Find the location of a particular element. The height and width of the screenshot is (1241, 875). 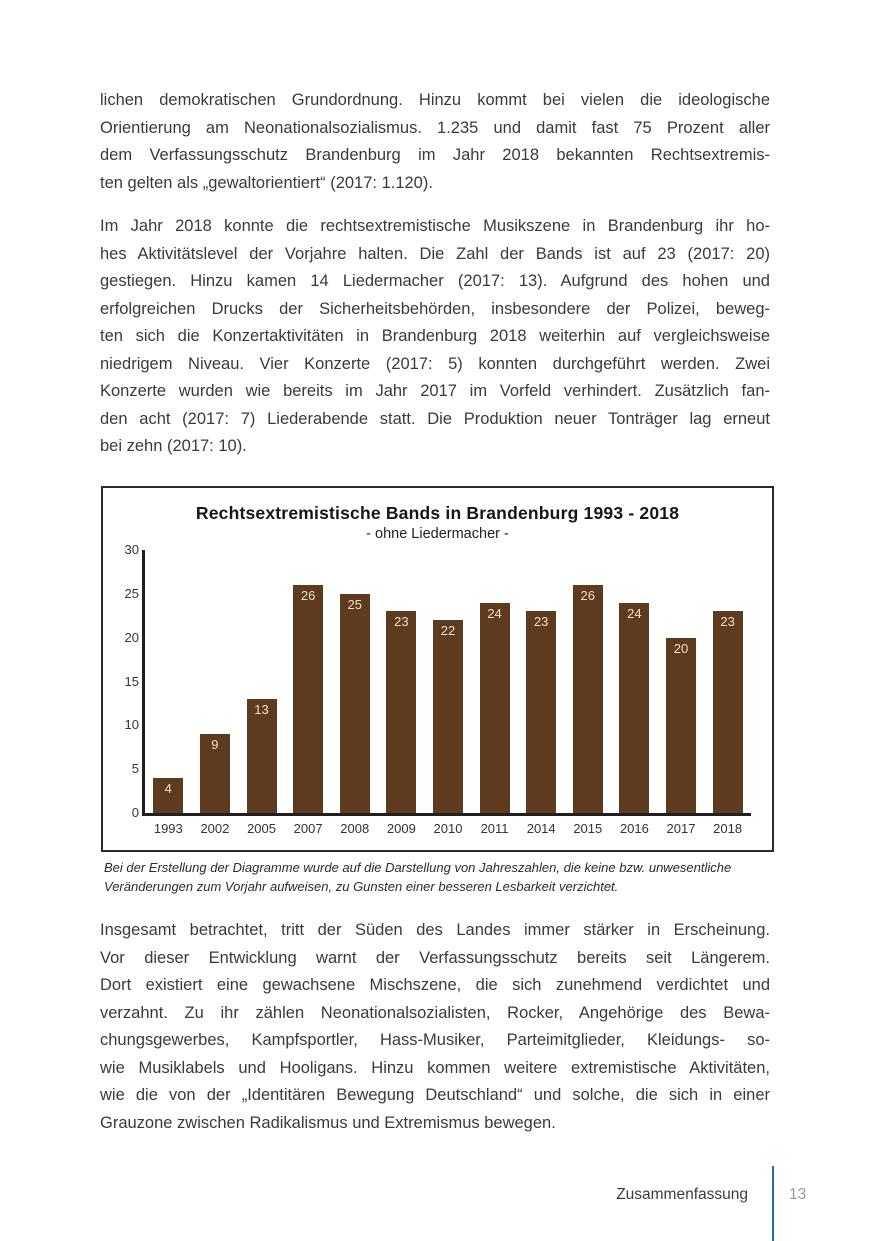

y-axis-tick-label: 5 is located at coordinates (135, 769).